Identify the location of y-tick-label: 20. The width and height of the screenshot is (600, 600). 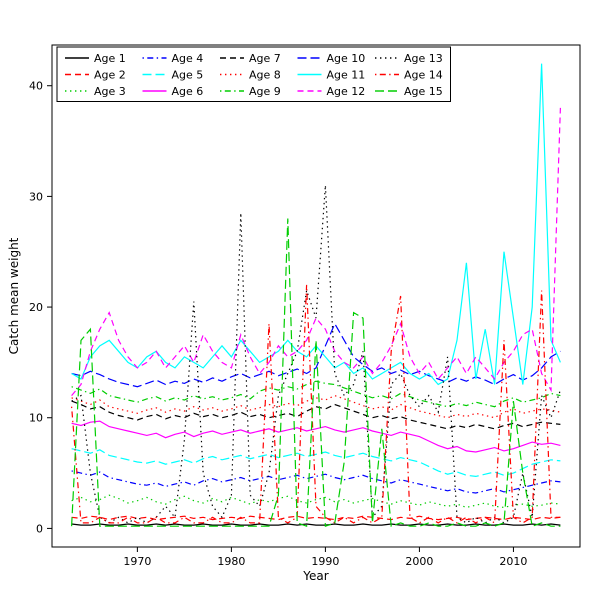
(36, 307).